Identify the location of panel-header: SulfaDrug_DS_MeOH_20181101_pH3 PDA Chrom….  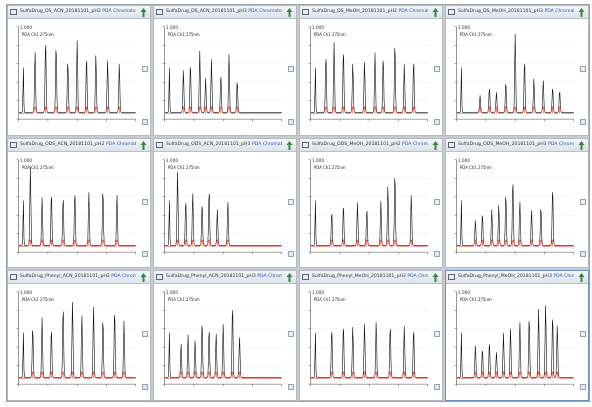
(517, 12).